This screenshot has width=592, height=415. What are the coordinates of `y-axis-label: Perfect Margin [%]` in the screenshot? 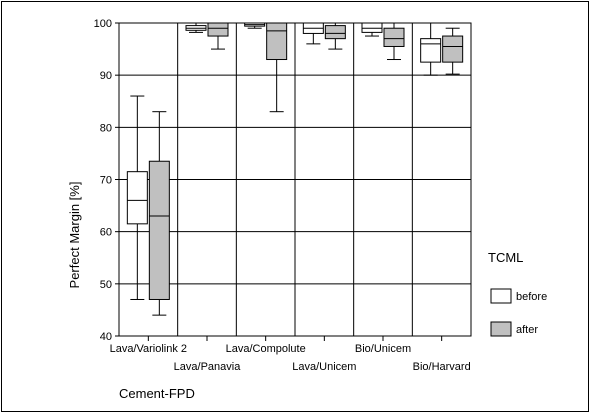 It's located at (74, 235).